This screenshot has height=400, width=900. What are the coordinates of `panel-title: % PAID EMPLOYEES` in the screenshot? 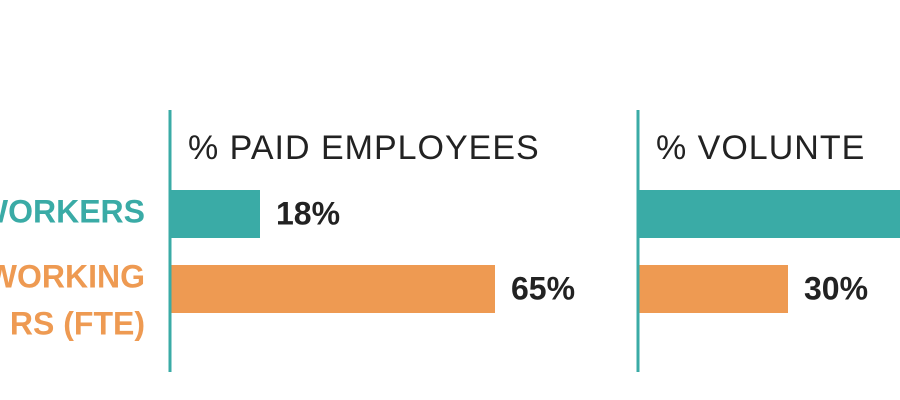 It's located at (364, 148).